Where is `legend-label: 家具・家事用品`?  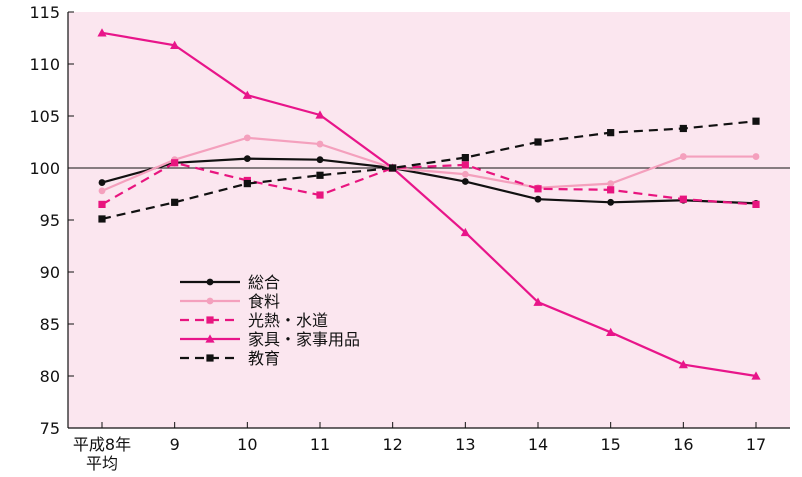 legend-label: 家具・家事用品 is located at coordinates (304, 339).